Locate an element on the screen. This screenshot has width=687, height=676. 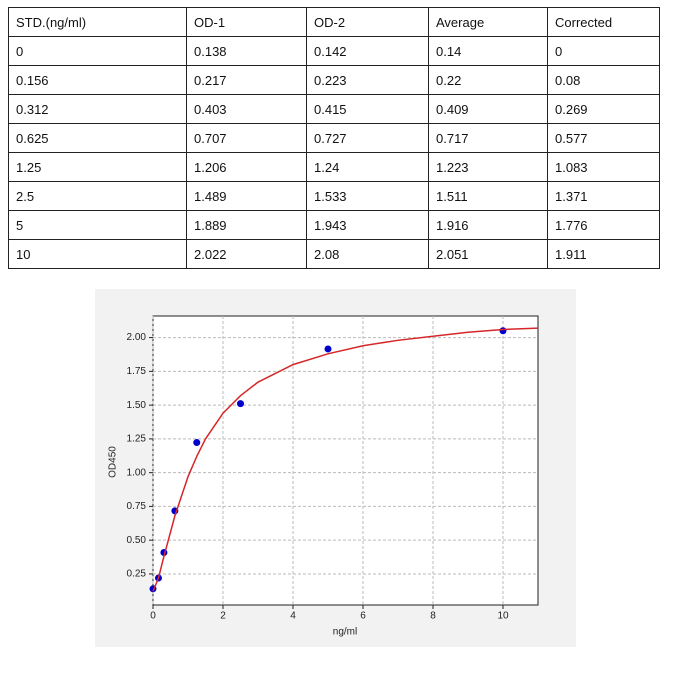
x-tick-label: 2 is located at coordinates (223, 616).